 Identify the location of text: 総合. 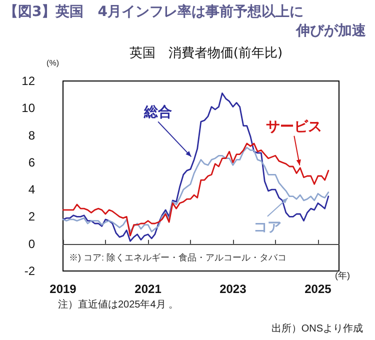
(157, 112).